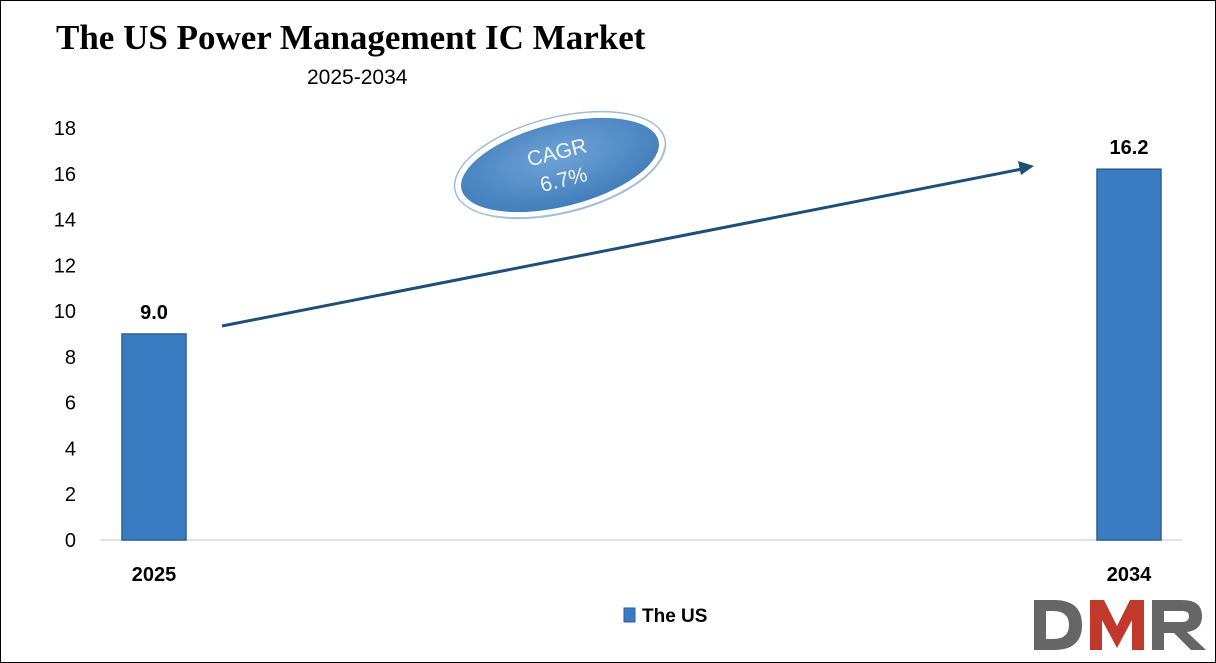 This screenshot has width=1216, height=663. Describe the element at coordinates (70, 541) in the screenshot. I see `y-tick-label: 0` at that location.